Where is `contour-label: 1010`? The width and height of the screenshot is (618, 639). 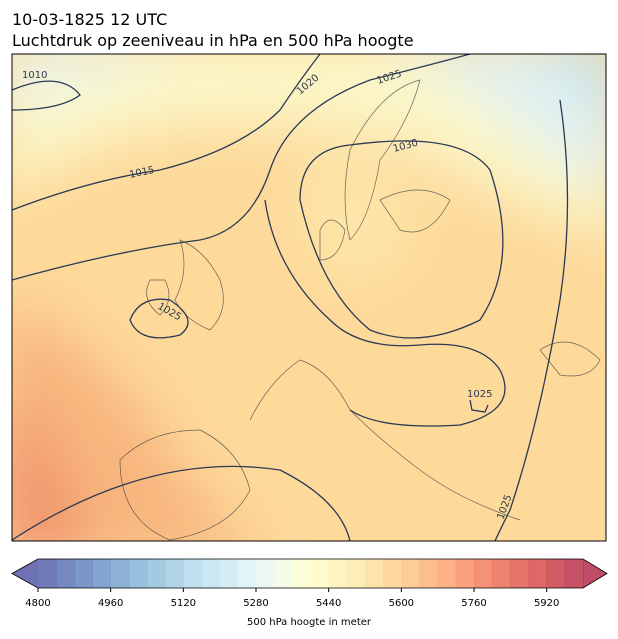 contour-label: 1010 is located at coordinates (34, 75).